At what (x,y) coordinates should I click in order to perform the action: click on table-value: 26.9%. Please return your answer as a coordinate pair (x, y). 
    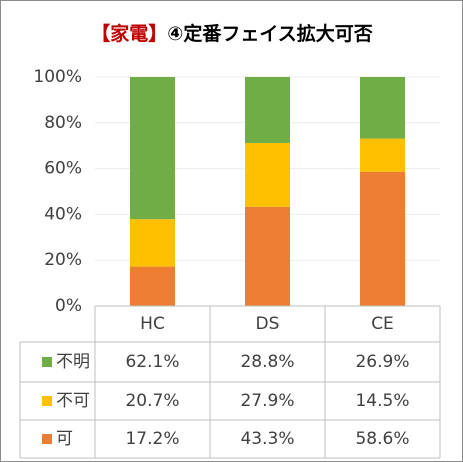
    Looking at the image, I should click on (382, 362).